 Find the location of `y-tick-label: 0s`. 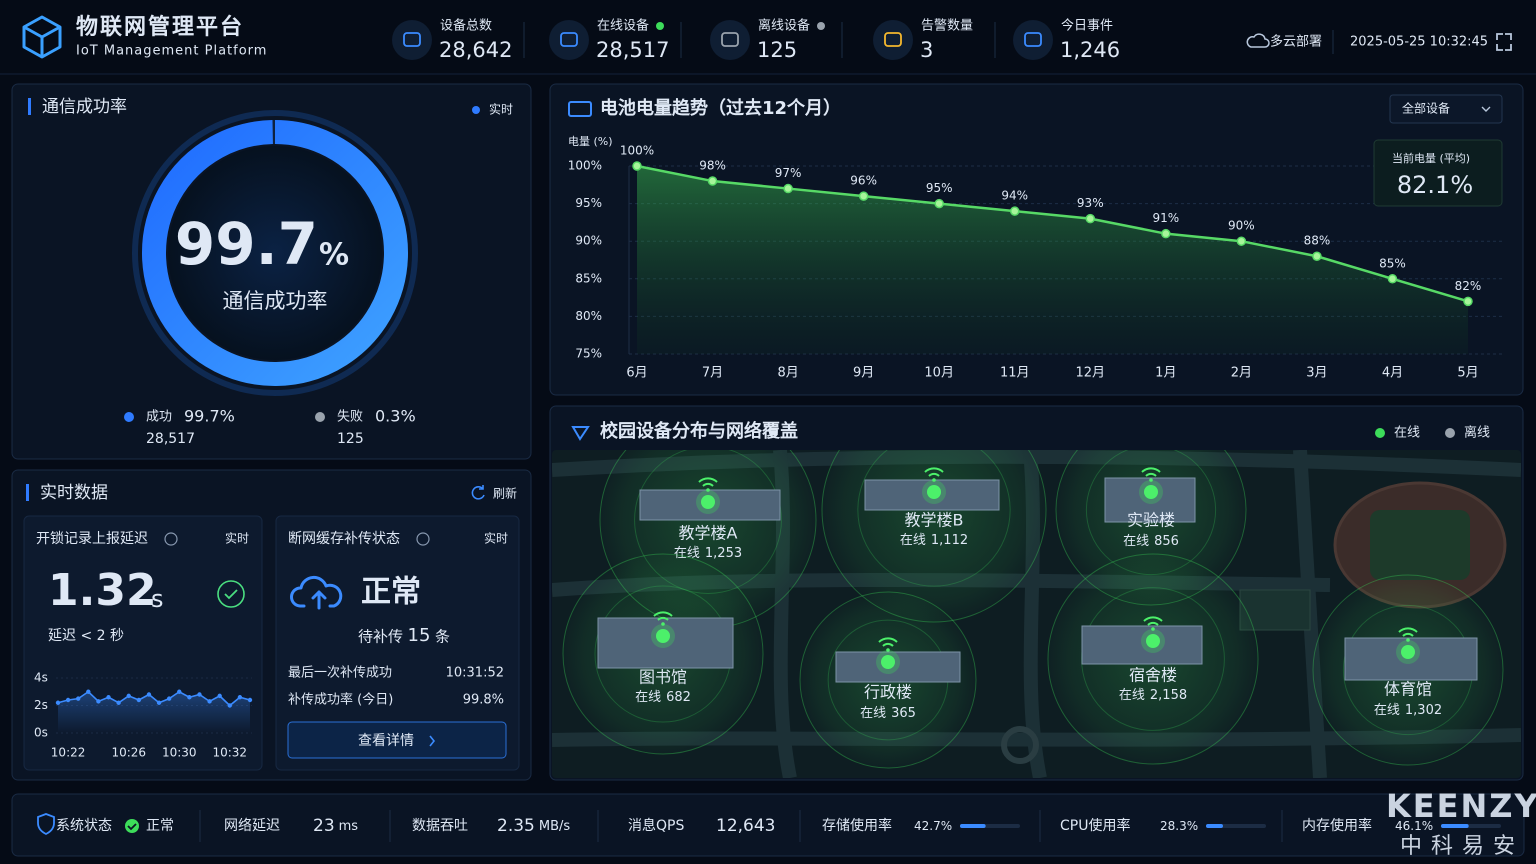

y-tick-label: 0s is located at coordinates (41, 733).